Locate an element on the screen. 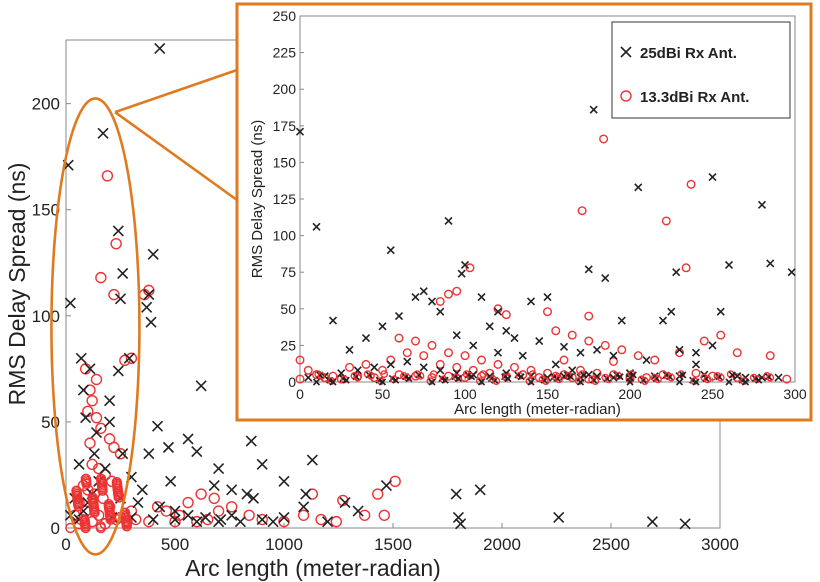 The image size is (820, 582). inset-y-tick-label: 25 is located at coordinates (288, 345).